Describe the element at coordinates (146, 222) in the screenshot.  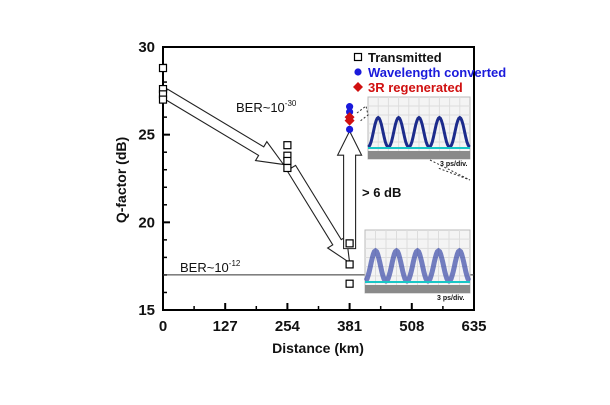
I see `y-tick-label: 20` at that location.